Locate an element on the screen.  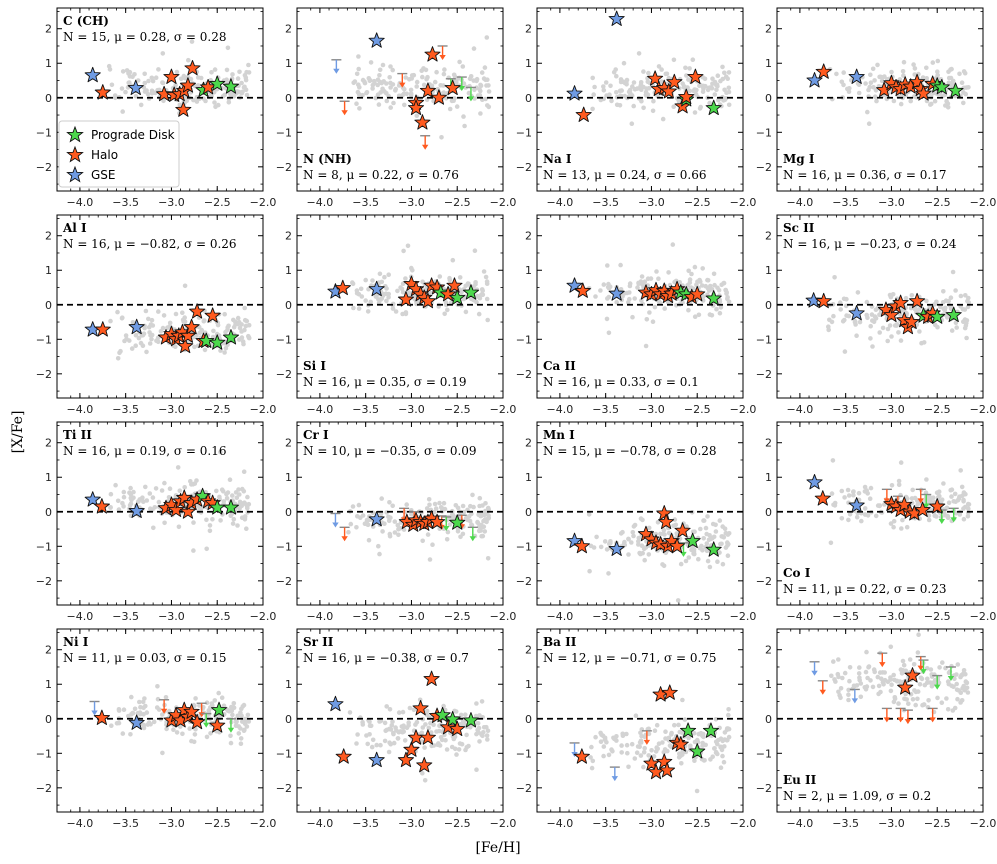
star-point-gse is located at coordinates (616, 293).